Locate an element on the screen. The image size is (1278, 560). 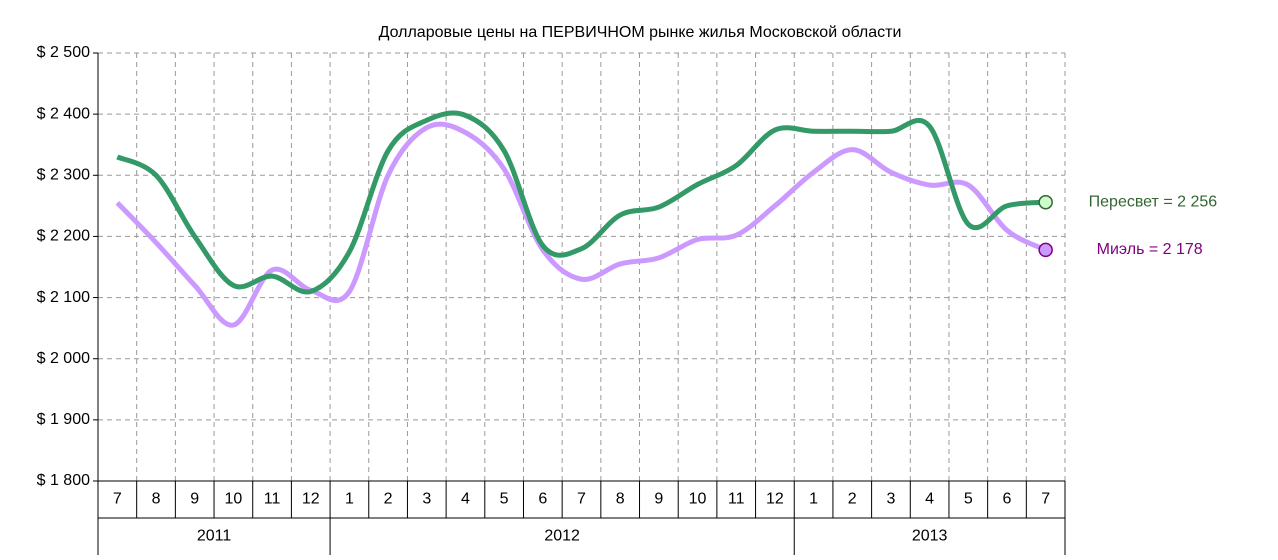
y-tick-label: $ 2 100 is located at coordinates (63, 297).